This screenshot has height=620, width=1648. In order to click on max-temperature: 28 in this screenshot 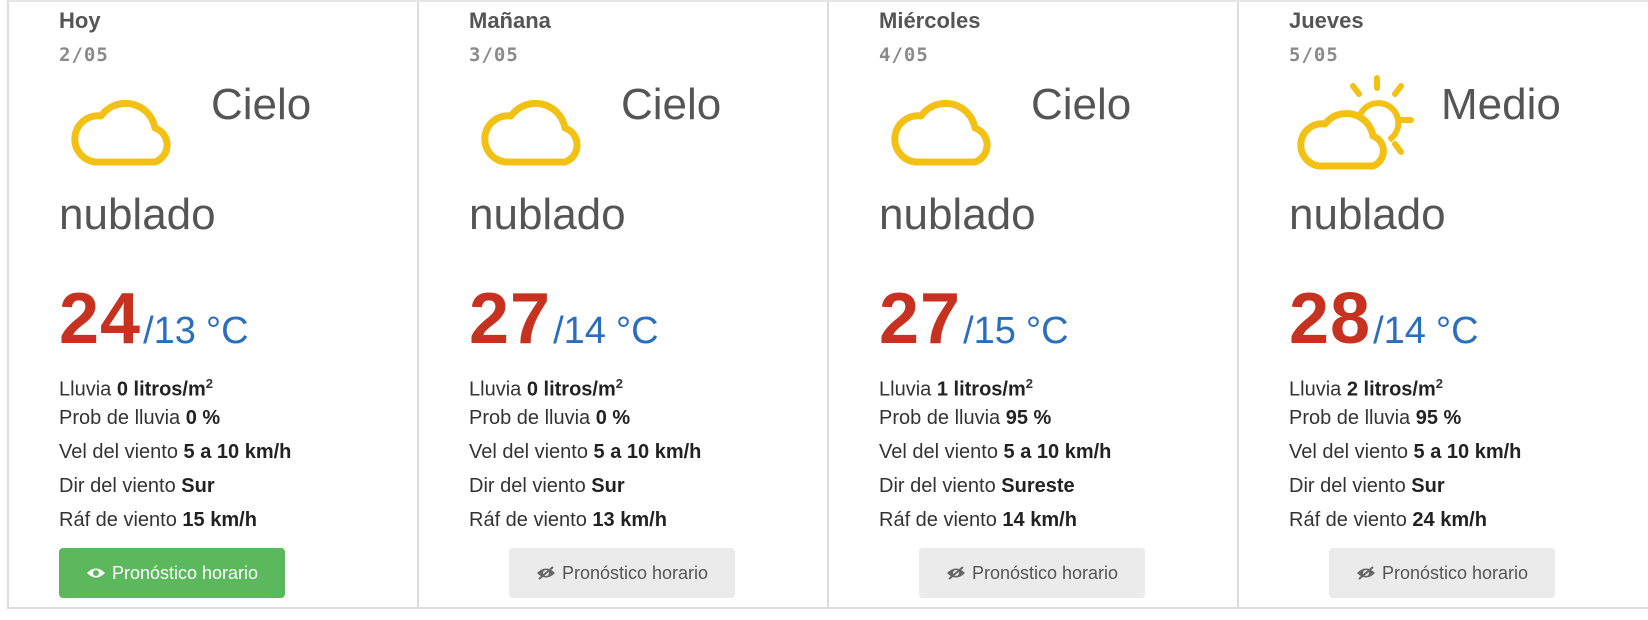, I will do `click(1330, 319)`.